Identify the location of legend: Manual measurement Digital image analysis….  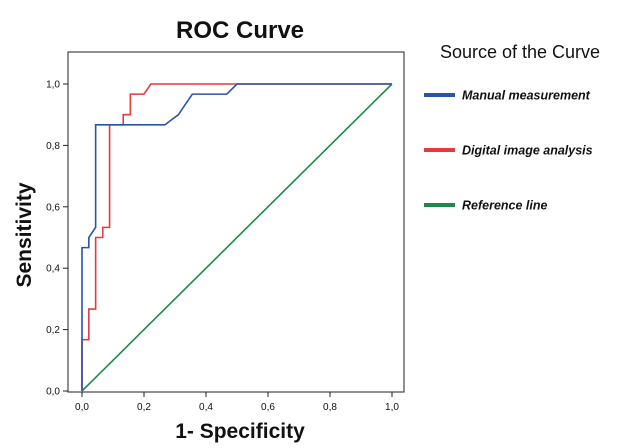
(508, 151).